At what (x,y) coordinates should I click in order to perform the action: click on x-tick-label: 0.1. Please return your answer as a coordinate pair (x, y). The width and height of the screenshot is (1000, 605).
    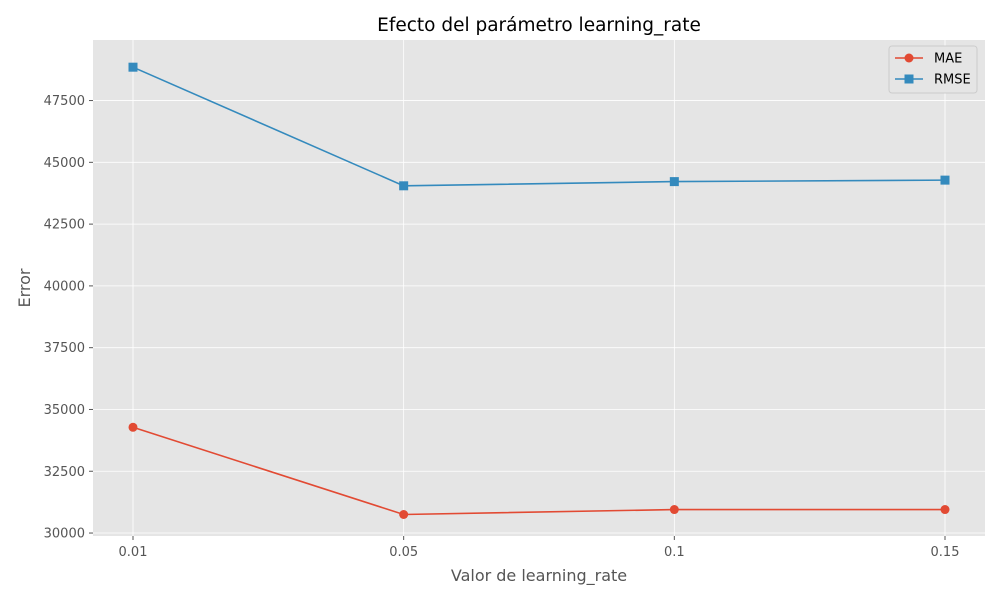
    Looking at the image, I should click on (674, 552).